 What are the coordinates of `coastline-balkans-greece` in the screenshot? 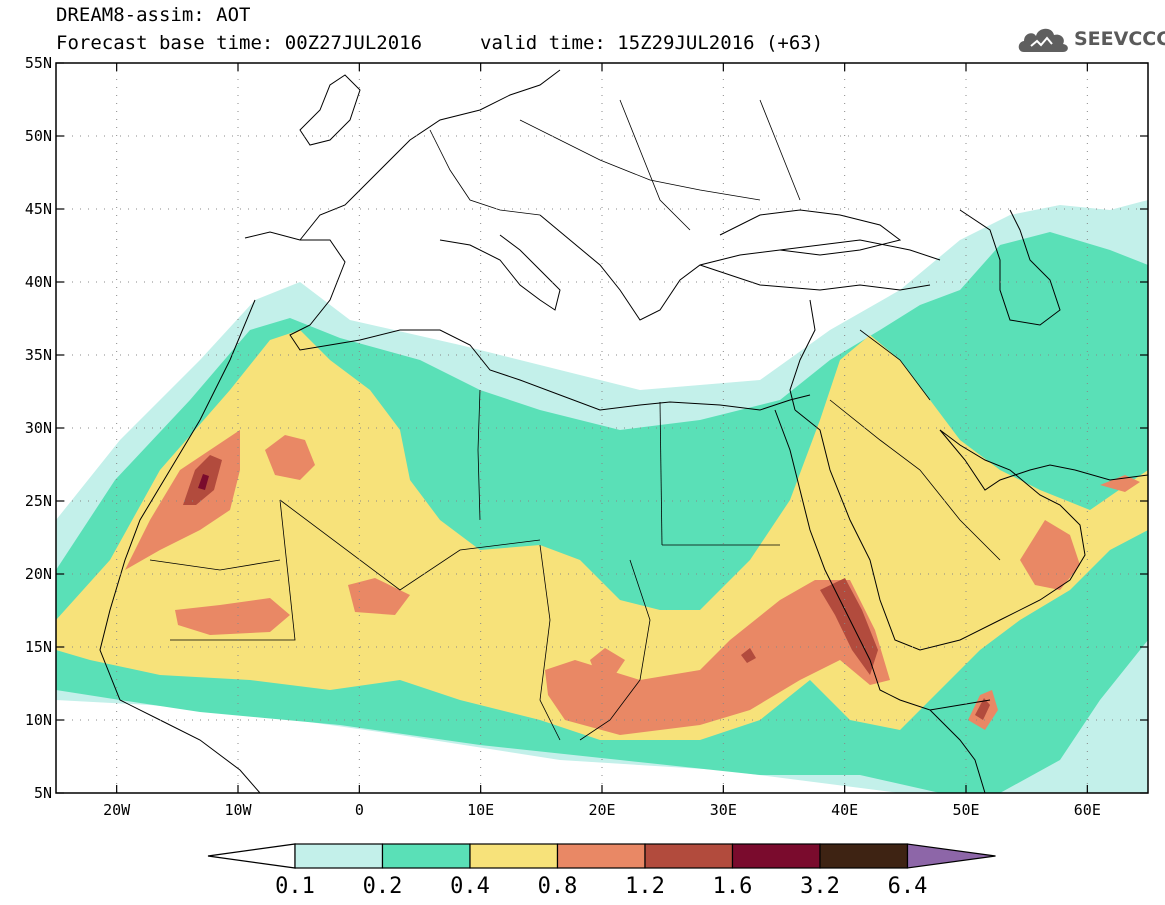 It's located at (740, 267).